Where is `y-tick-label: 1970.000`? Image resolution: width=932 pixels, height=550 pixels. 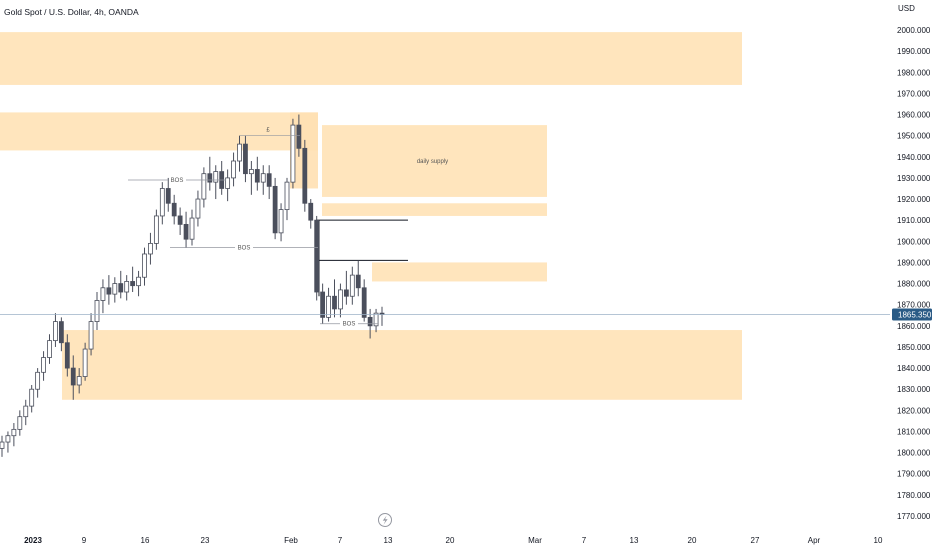 y-tick-label: 1970.000 is located at coordinates (914, 93).